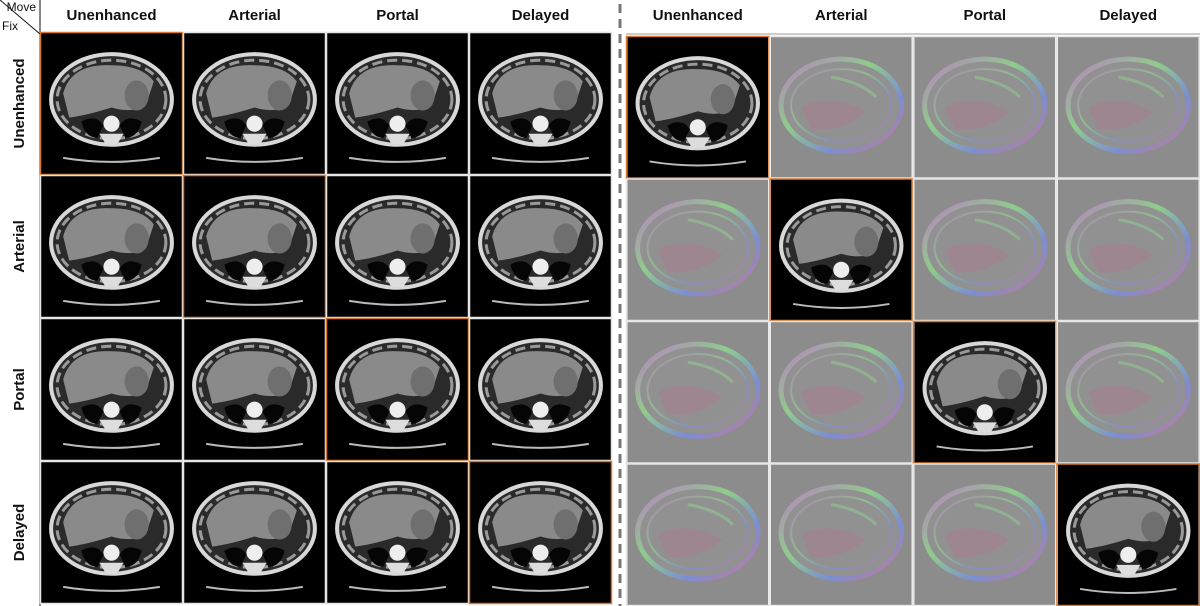 The height and width of the screenshot is (606, 1200). Describe the element at coordinates (19, 103) in the screenshot. I see `row-label: Unenhanced` at that location.